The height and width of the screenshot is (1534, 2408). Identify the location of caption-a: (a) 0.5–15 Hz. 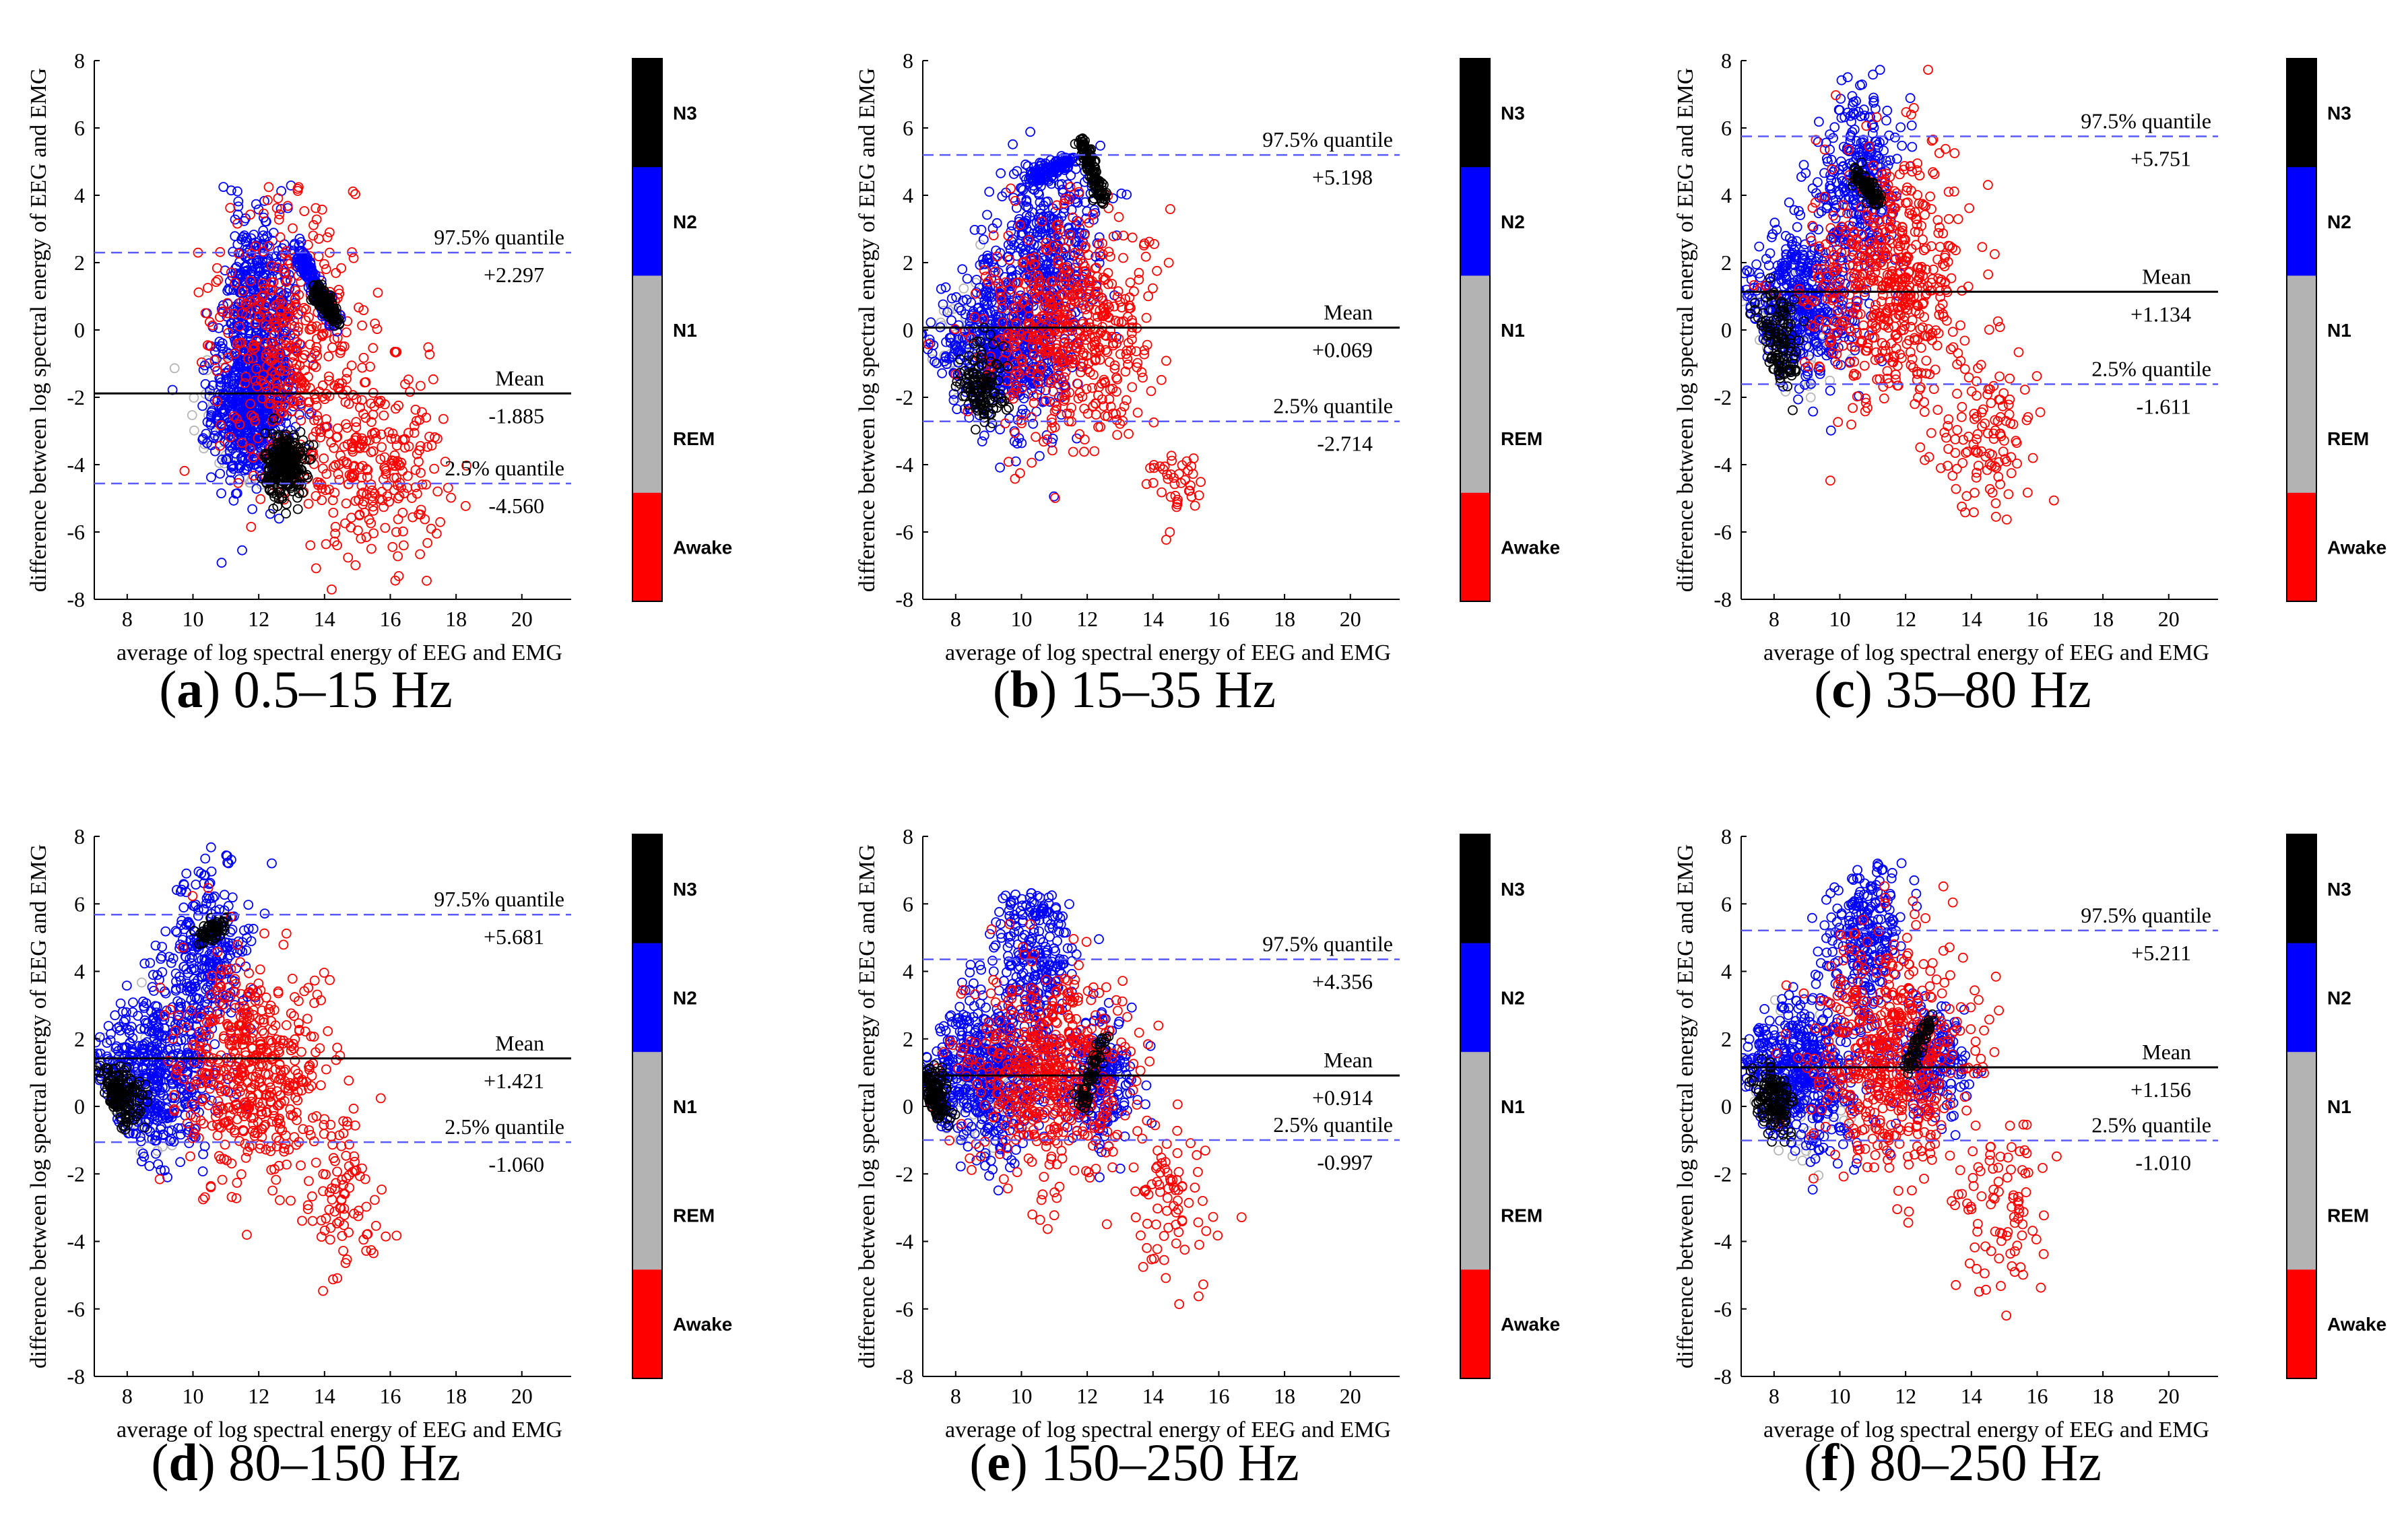
(305, 689).